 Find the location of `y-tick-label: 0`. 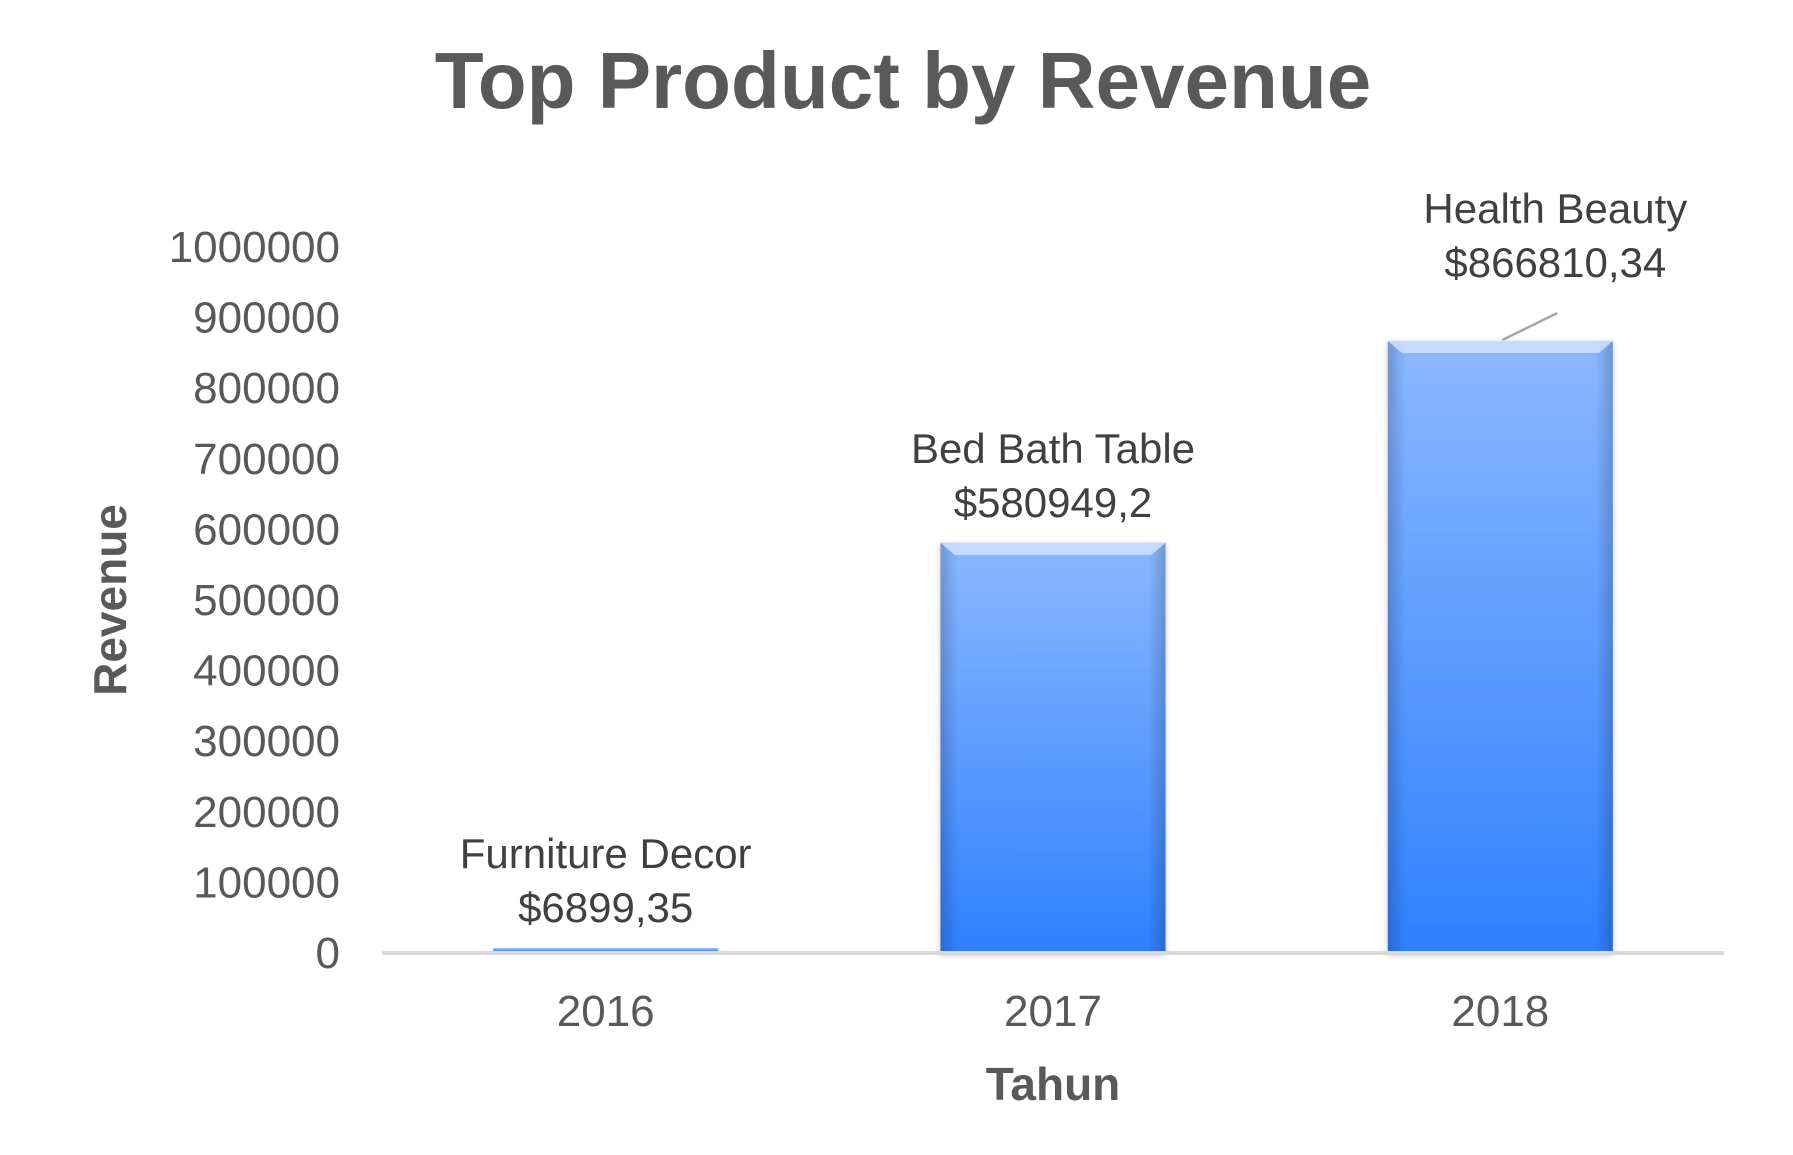

y-tick-label: 0 is located at coordinates (328, 953).